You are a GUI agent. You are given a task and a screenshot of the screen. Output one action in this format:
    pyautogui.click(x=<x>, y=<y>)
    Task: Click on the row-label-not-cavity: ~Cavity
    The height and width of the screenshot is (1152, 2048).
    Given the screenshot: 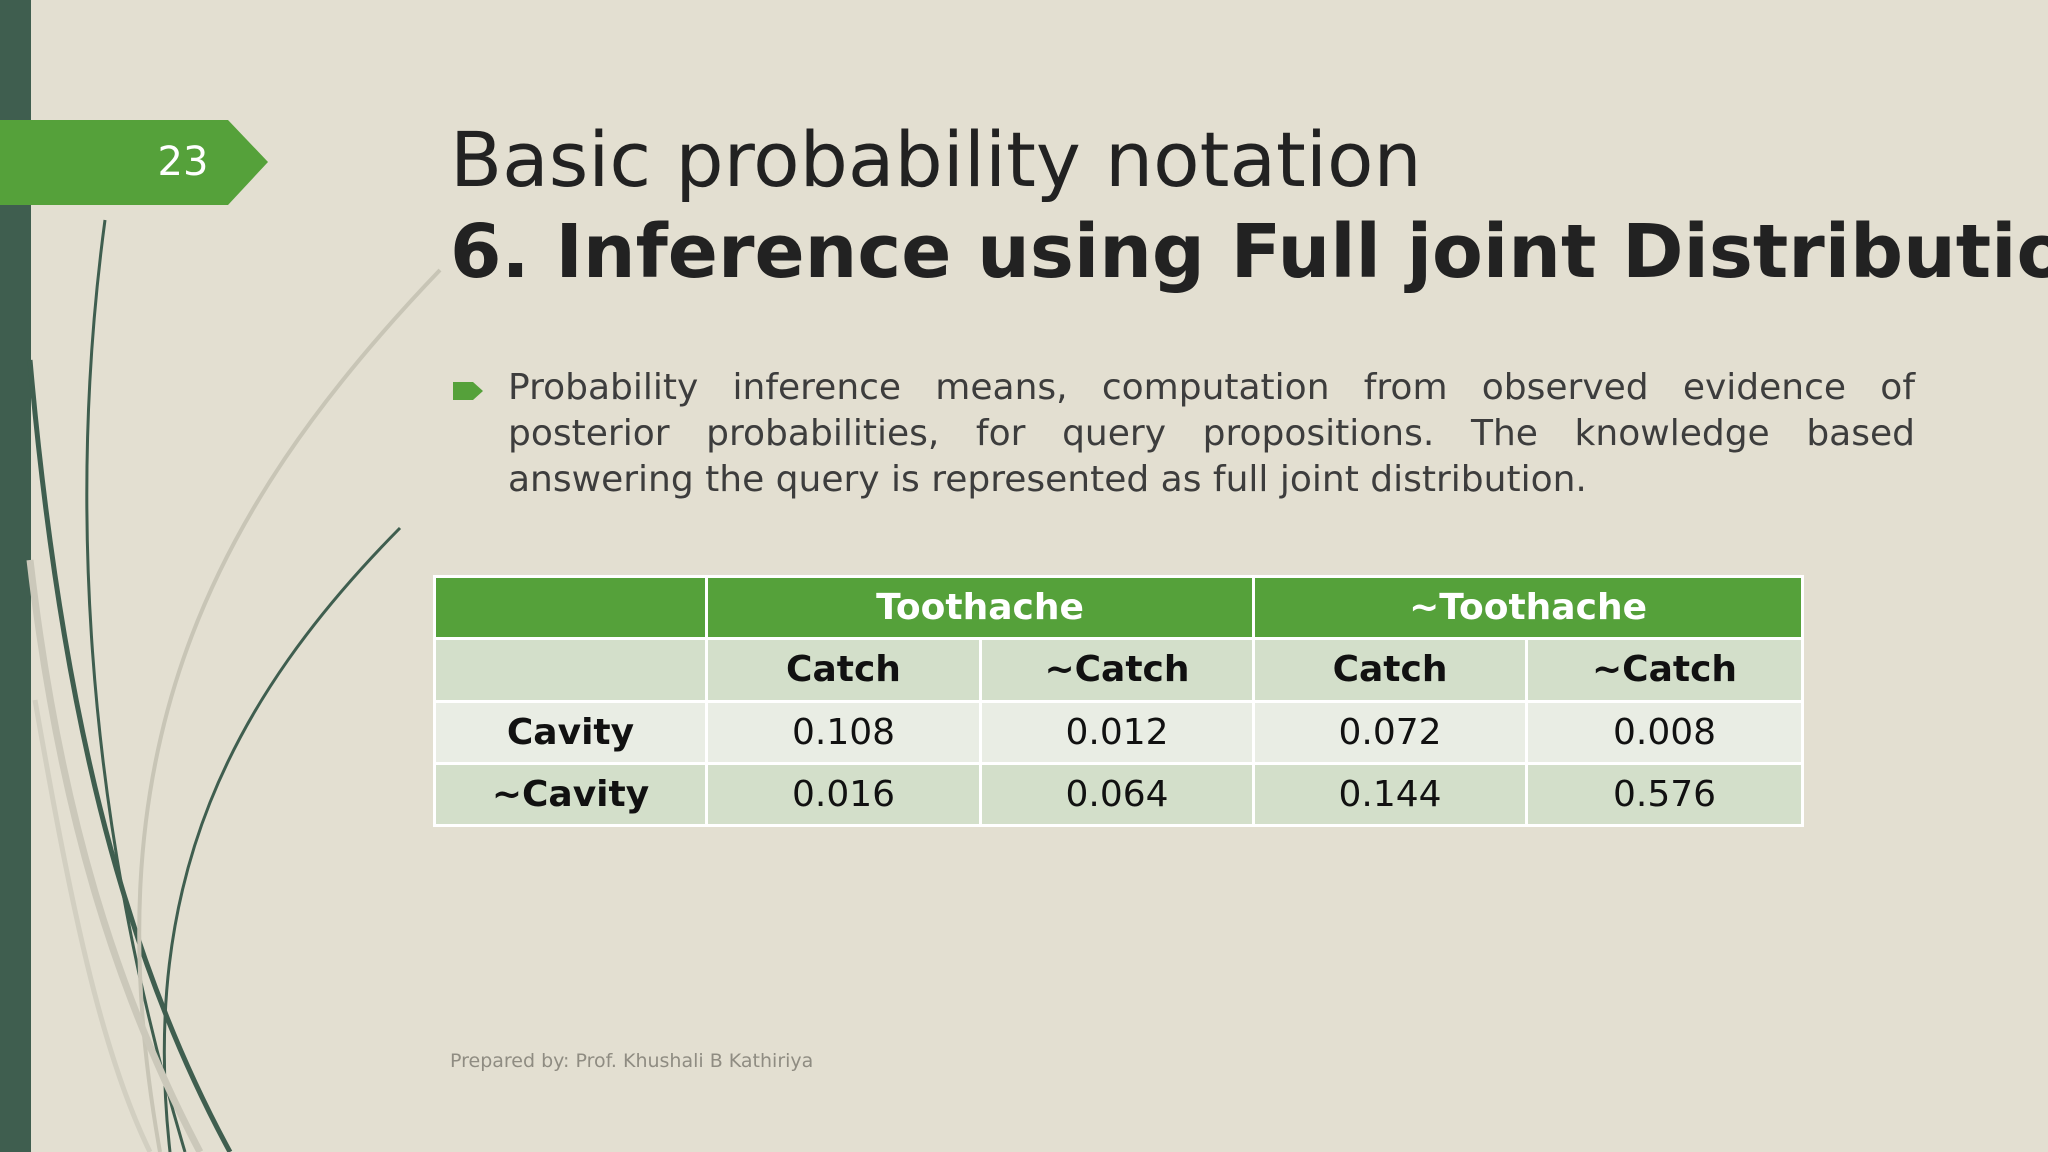 What is the action you would take?
    pyautogui.click(x=570, y=794)
    